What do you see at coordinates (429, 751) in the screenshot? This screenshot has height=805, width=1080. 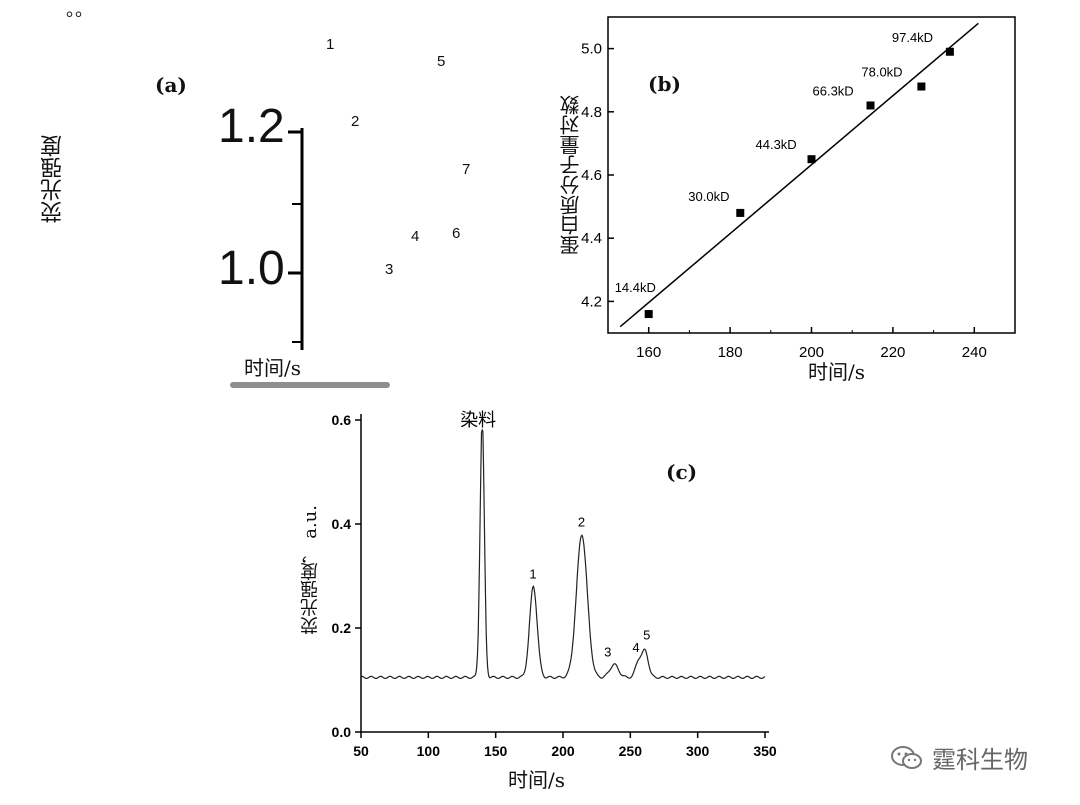 I see `x-tick-label: 100` at bounding box center [429, 751].